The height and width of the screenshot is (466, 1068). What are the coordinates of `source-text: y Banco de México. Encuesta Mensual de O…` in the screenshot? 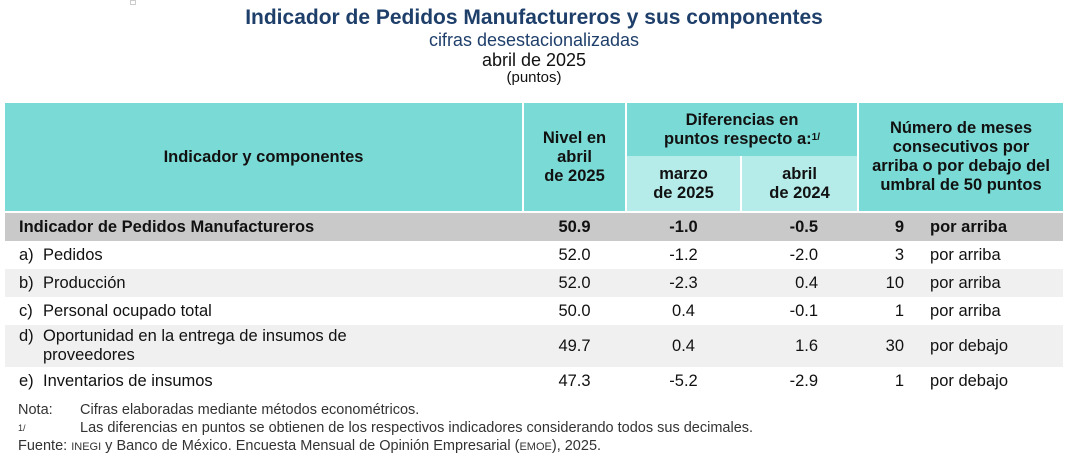 It's located at (310, 446).